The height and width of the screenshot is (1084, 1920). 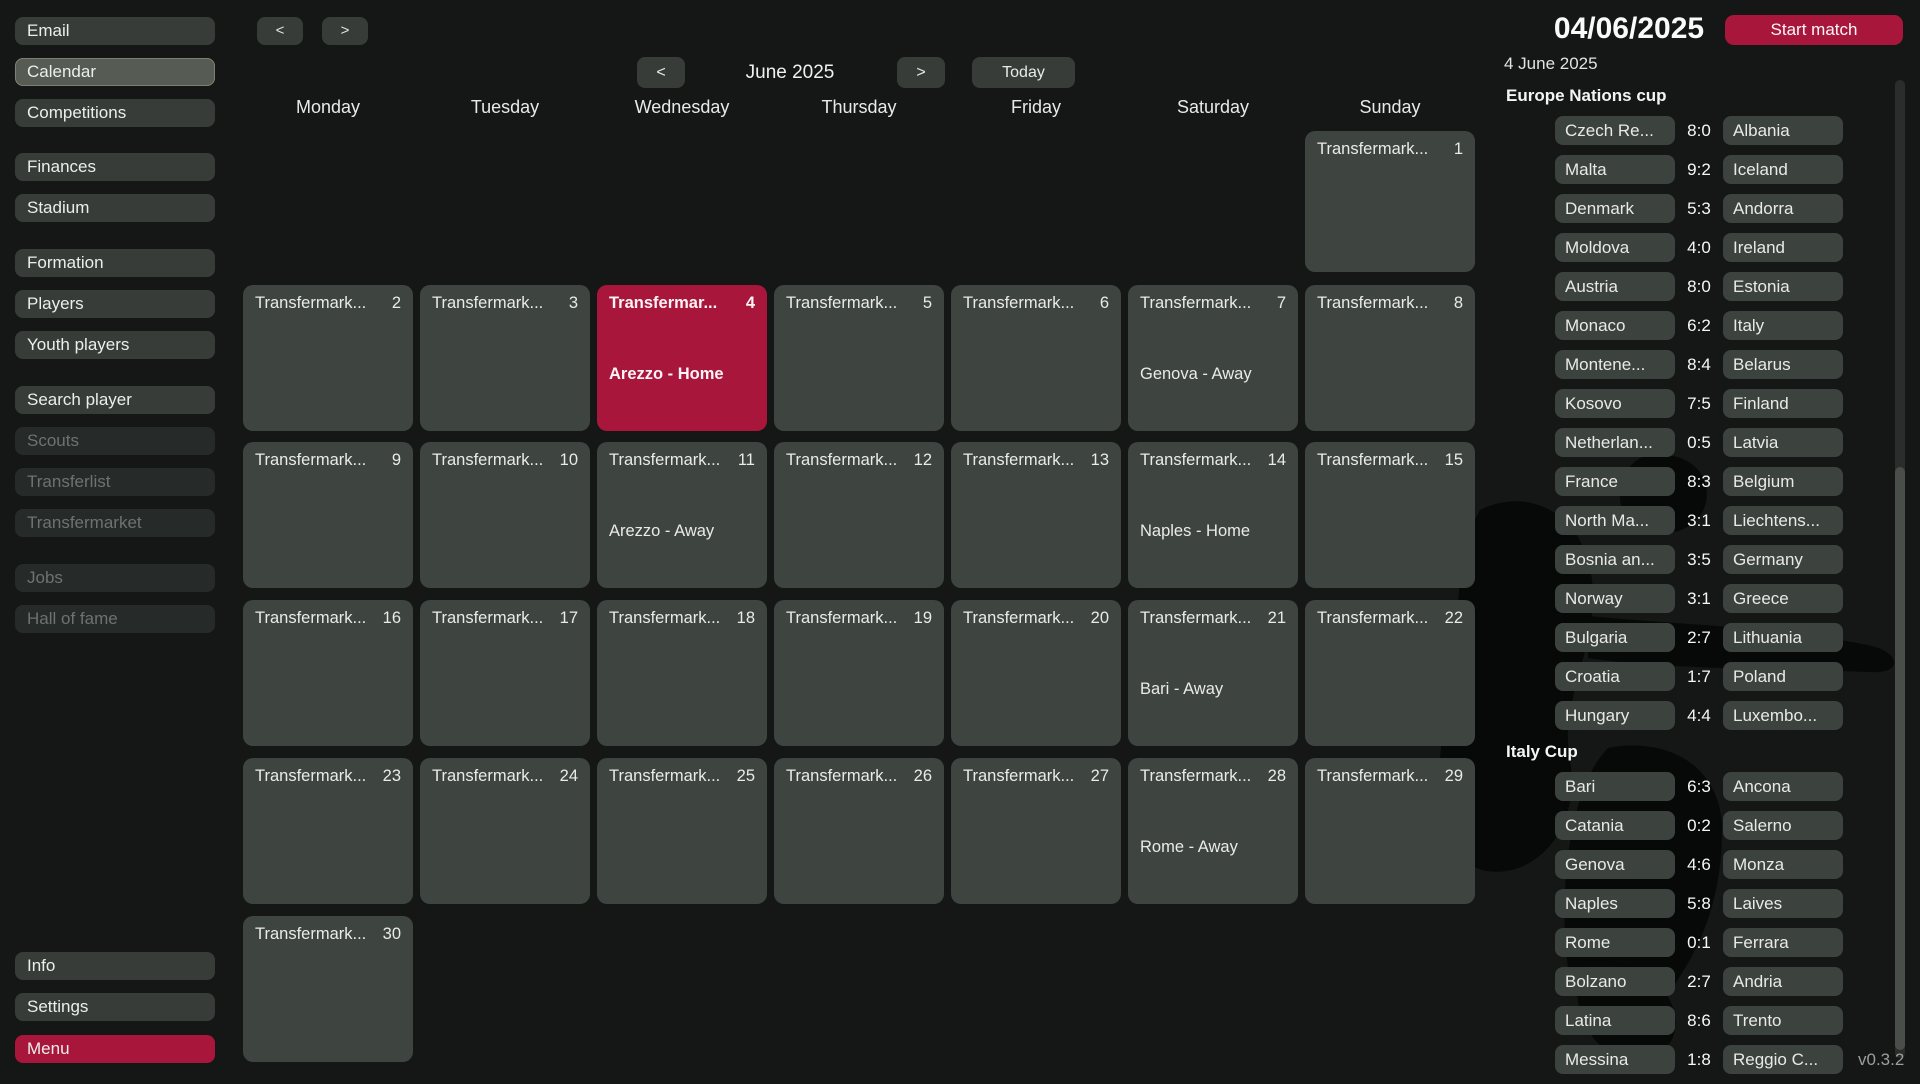 What do you see at coordinates (1783, 637) in the screenshot?
I see `away-team-button: Lithuania` at bounding box center [1783, 637].